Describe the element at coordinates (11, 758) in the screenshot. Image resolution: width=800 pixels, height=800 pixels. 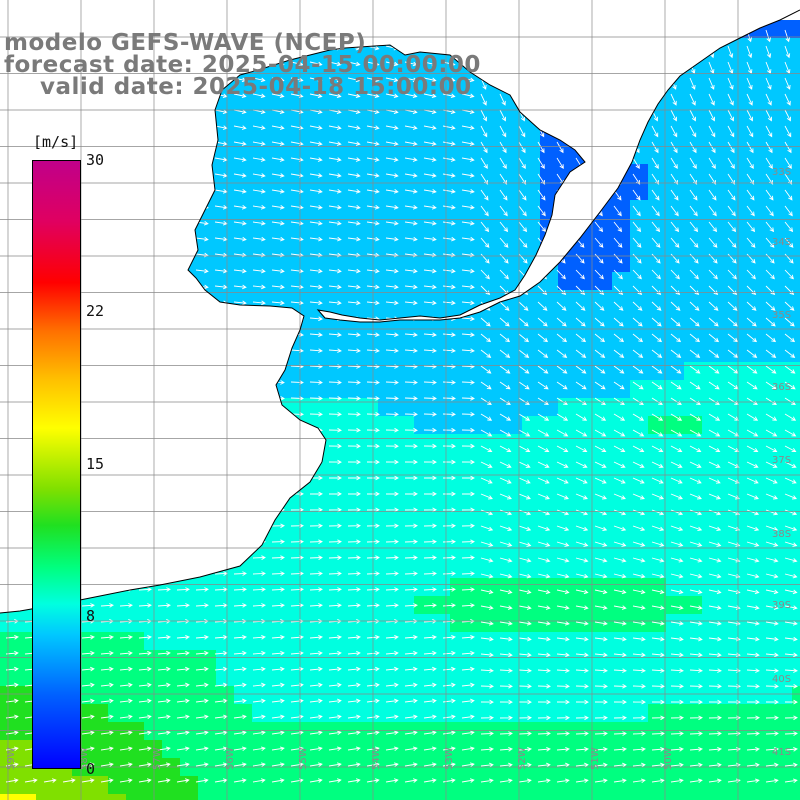
I see `lon-label: 59W` at that location.